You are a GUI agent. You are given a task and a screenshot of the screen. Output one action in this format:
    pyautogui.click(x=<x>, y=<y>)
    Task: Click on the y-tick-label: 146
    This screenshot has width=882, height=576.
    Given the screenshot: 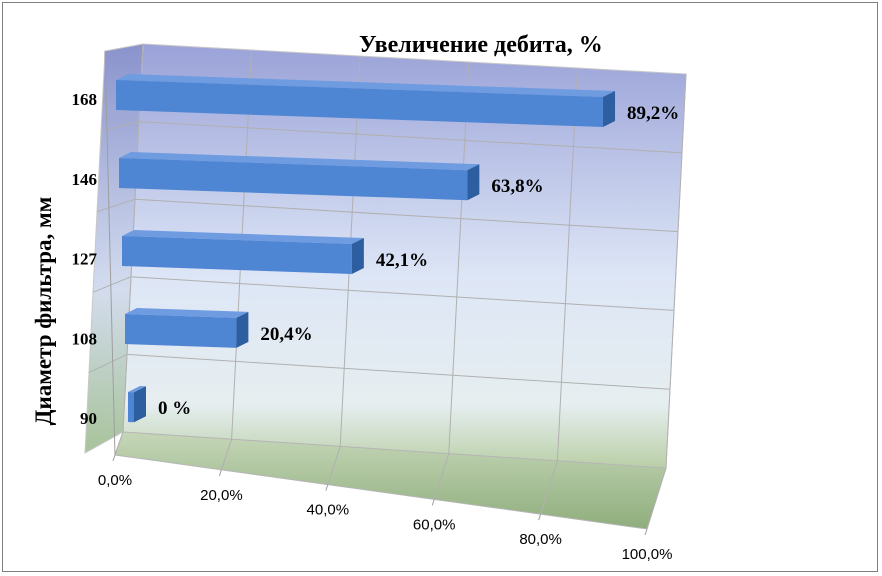 What is the action you would take?
    pyautogui.click(x=85, y=179)
    